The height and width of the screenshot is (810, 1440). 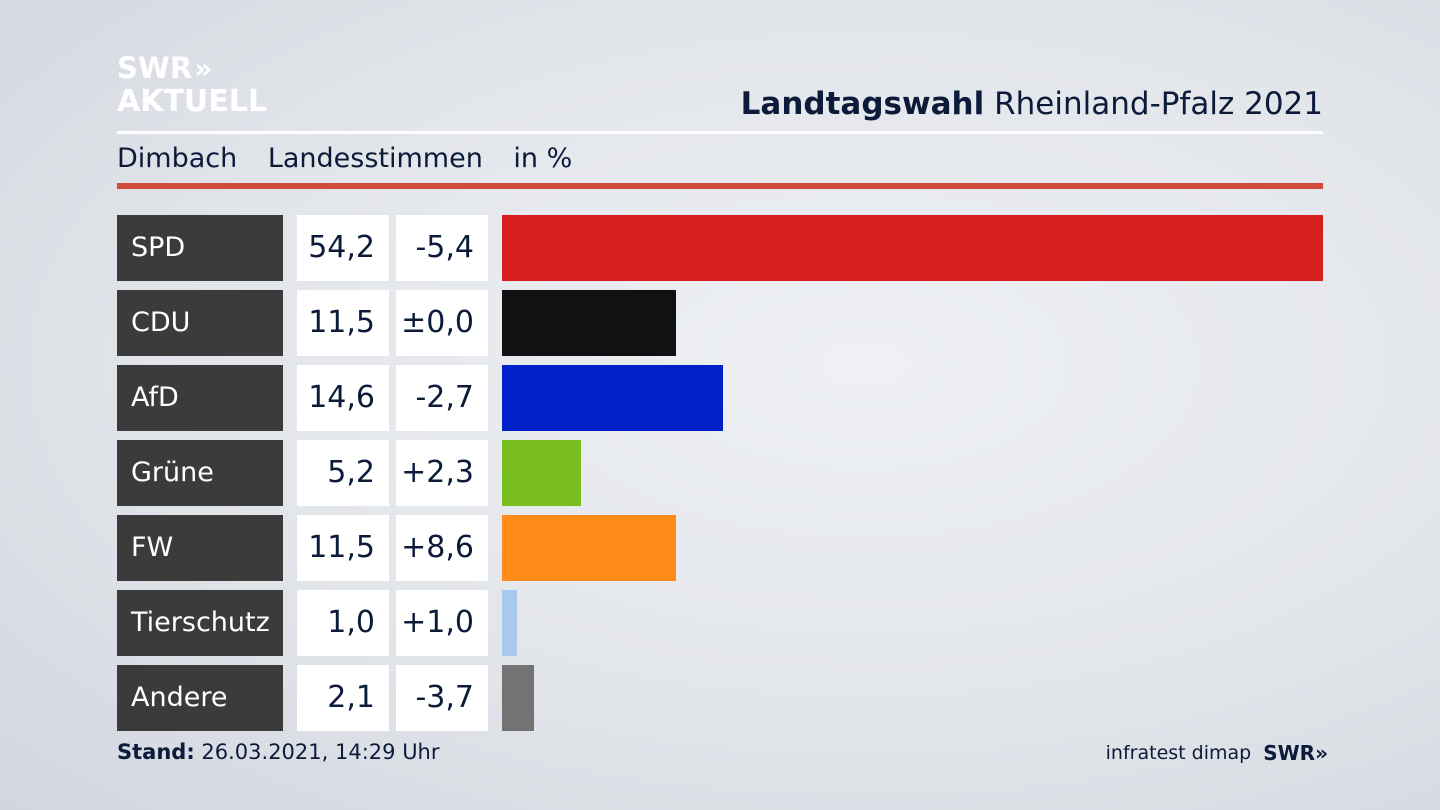 I want to click on subheader-place: Dimbach, so click(x=177, y=158).